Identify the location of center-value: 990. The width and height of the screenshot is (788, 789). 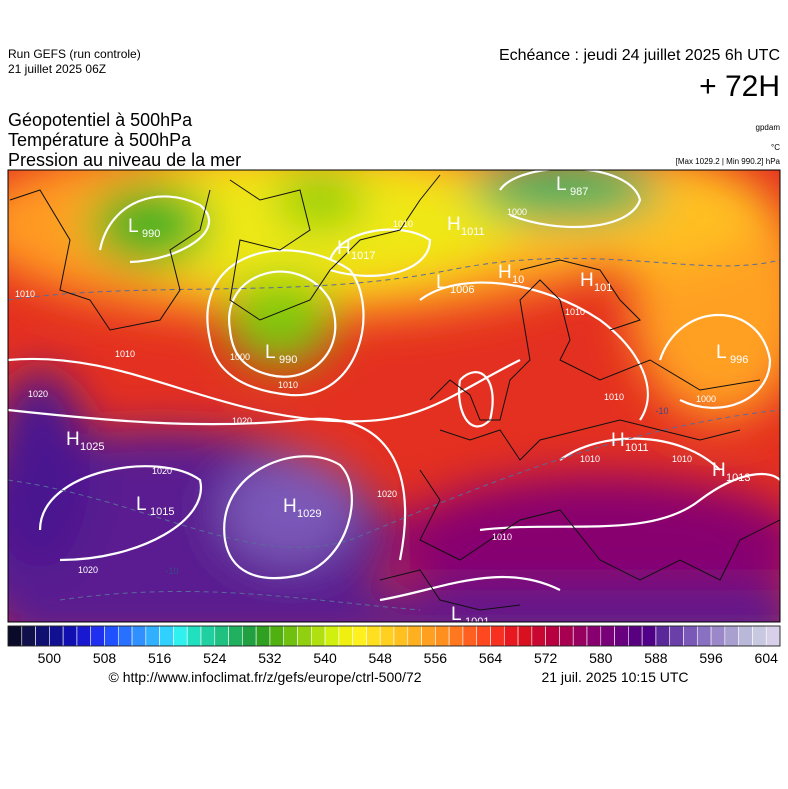
(288, 360).